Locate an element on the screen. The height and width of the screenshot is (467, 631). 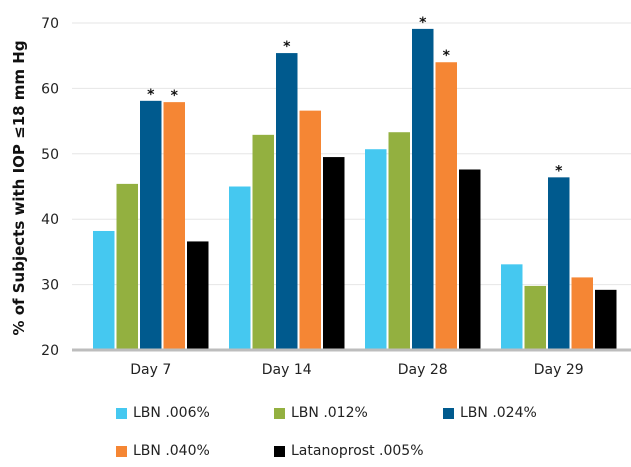
x-tick-label: Day 7 is located at coordinates (150, 370).